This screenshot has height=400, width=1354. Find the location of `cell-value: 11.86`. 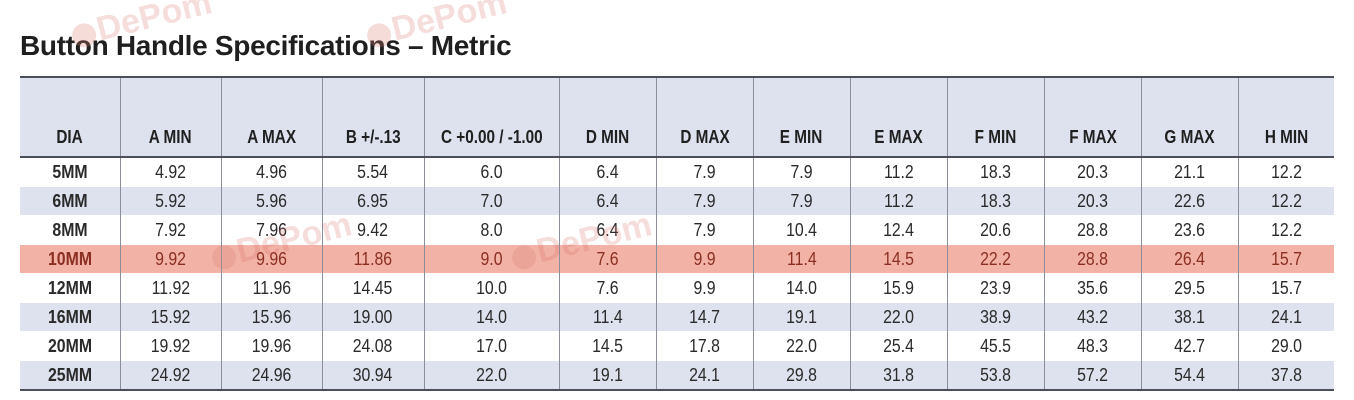

cell-value: 11.86 is located at coordinates (373, 258).